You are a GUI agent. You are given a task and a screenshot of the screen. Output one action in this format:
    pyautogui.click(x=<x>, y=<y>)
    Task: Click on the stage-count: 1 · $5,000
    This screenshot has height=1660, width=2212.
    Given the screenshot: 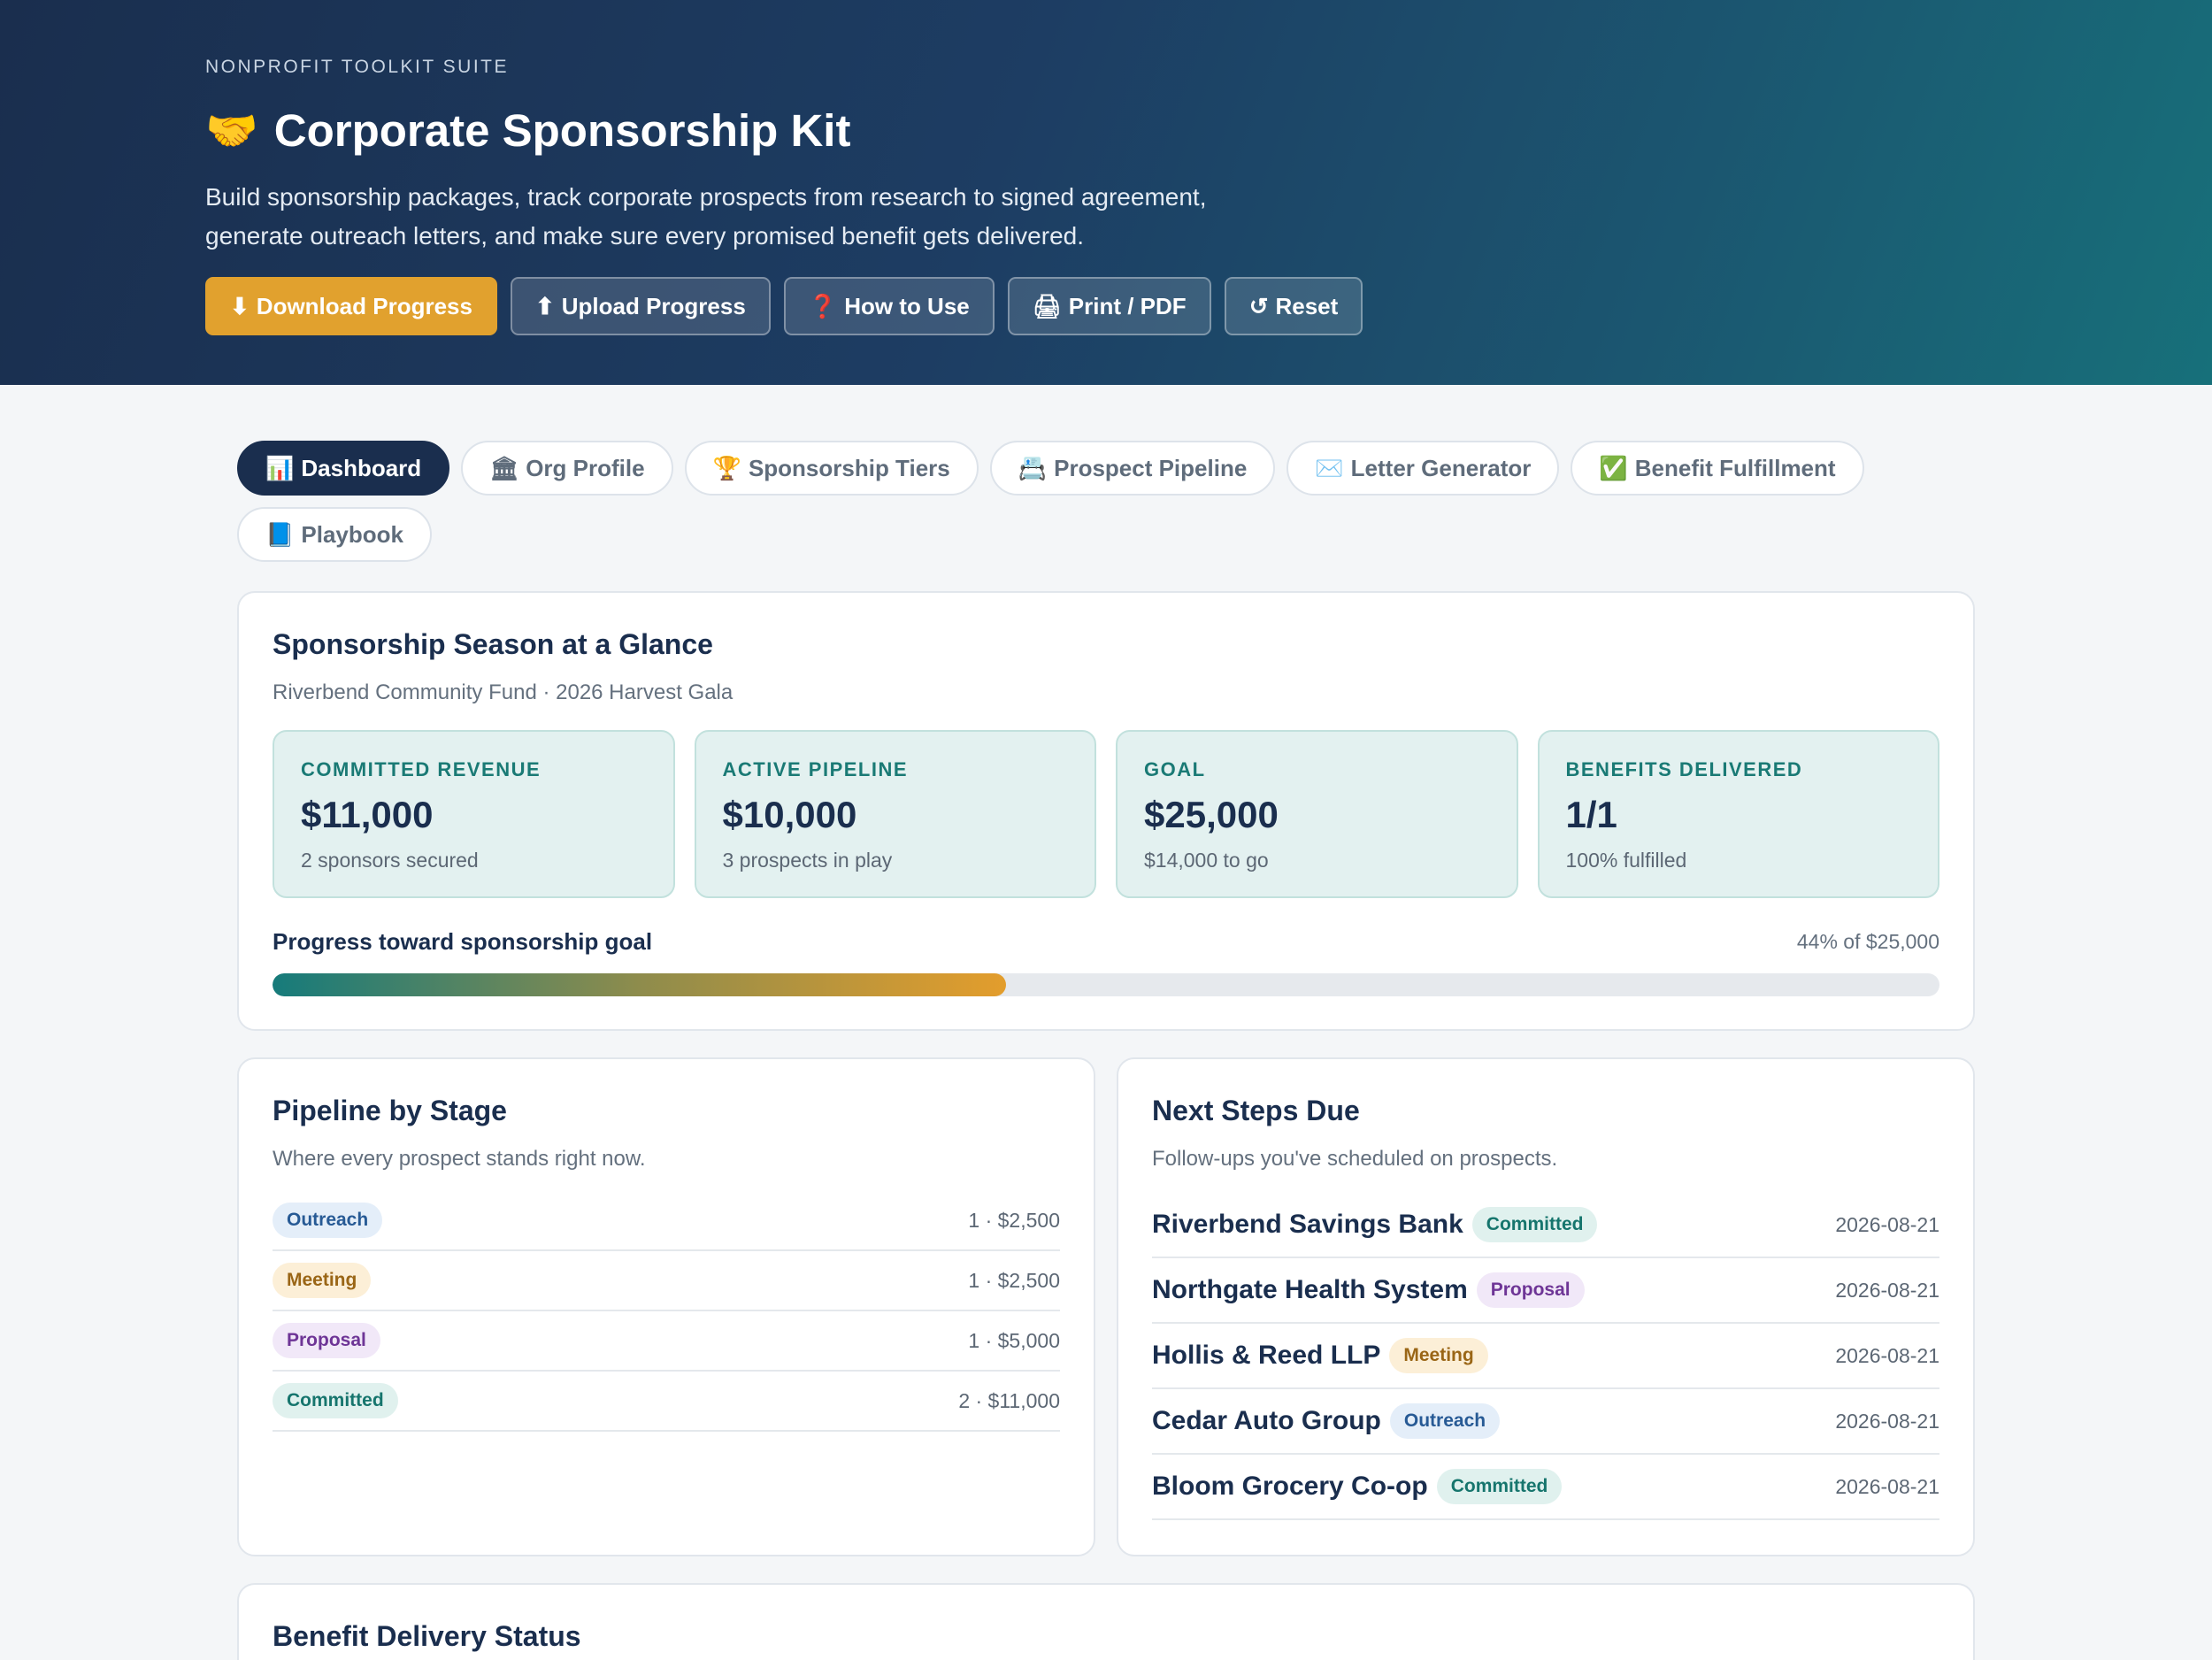 What is the action you would take?
    pyautogui.click(x=1014, y=1340)
    